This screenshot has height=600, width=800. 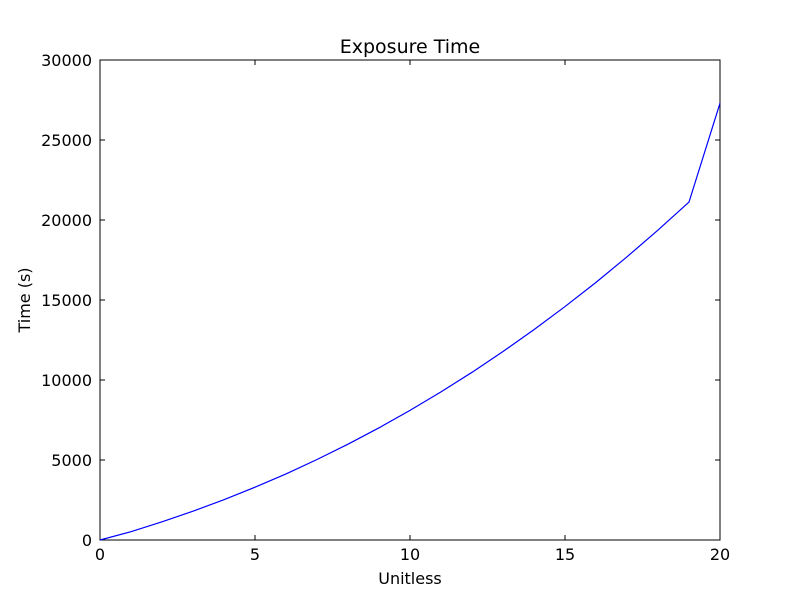 What do you see at coordinates (66, 140) in the screenshot?
I see `y-tick-label: 25000` at bounding box center [66, 140].